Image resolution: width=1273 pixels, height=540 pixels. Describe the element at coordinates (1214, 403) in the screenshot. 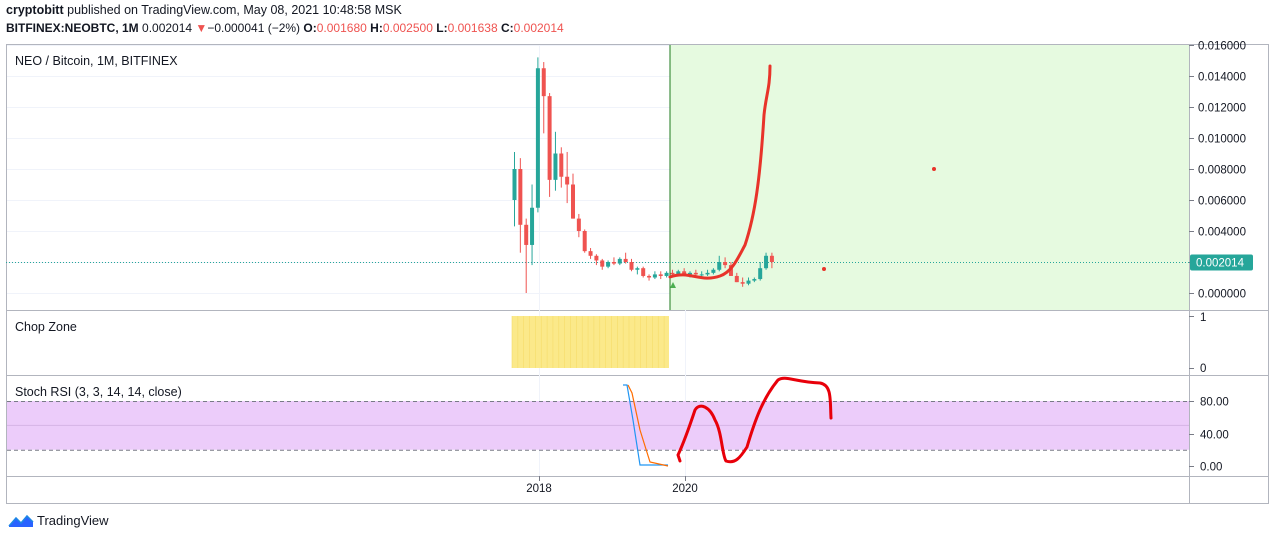

I see `stoch-tick-label: 80.00` at that location.